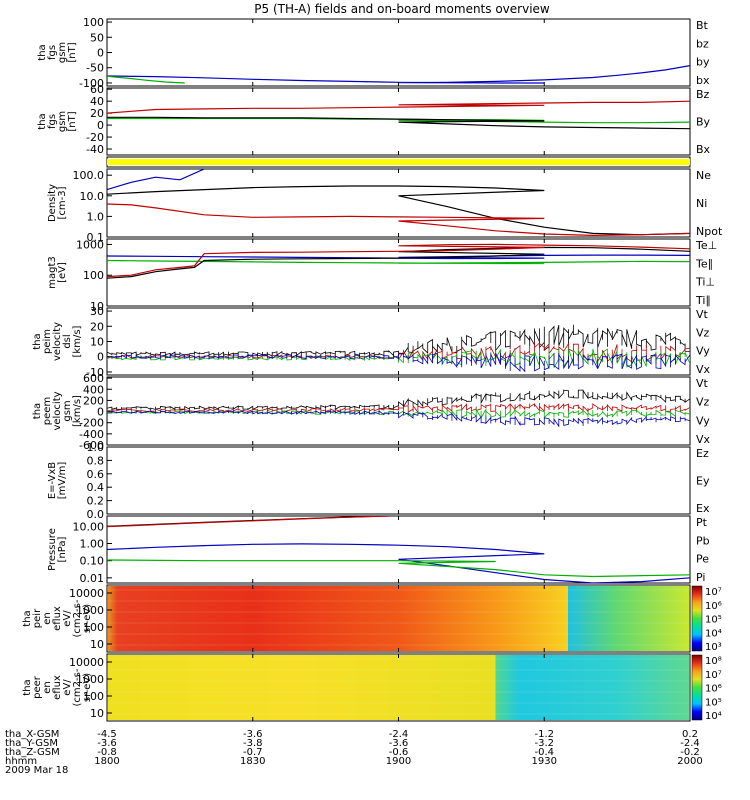  What do you see at coordinates (399, 752) in the screenshot?
I see `footer-value: -0.6` at bounding box center [399, 752].